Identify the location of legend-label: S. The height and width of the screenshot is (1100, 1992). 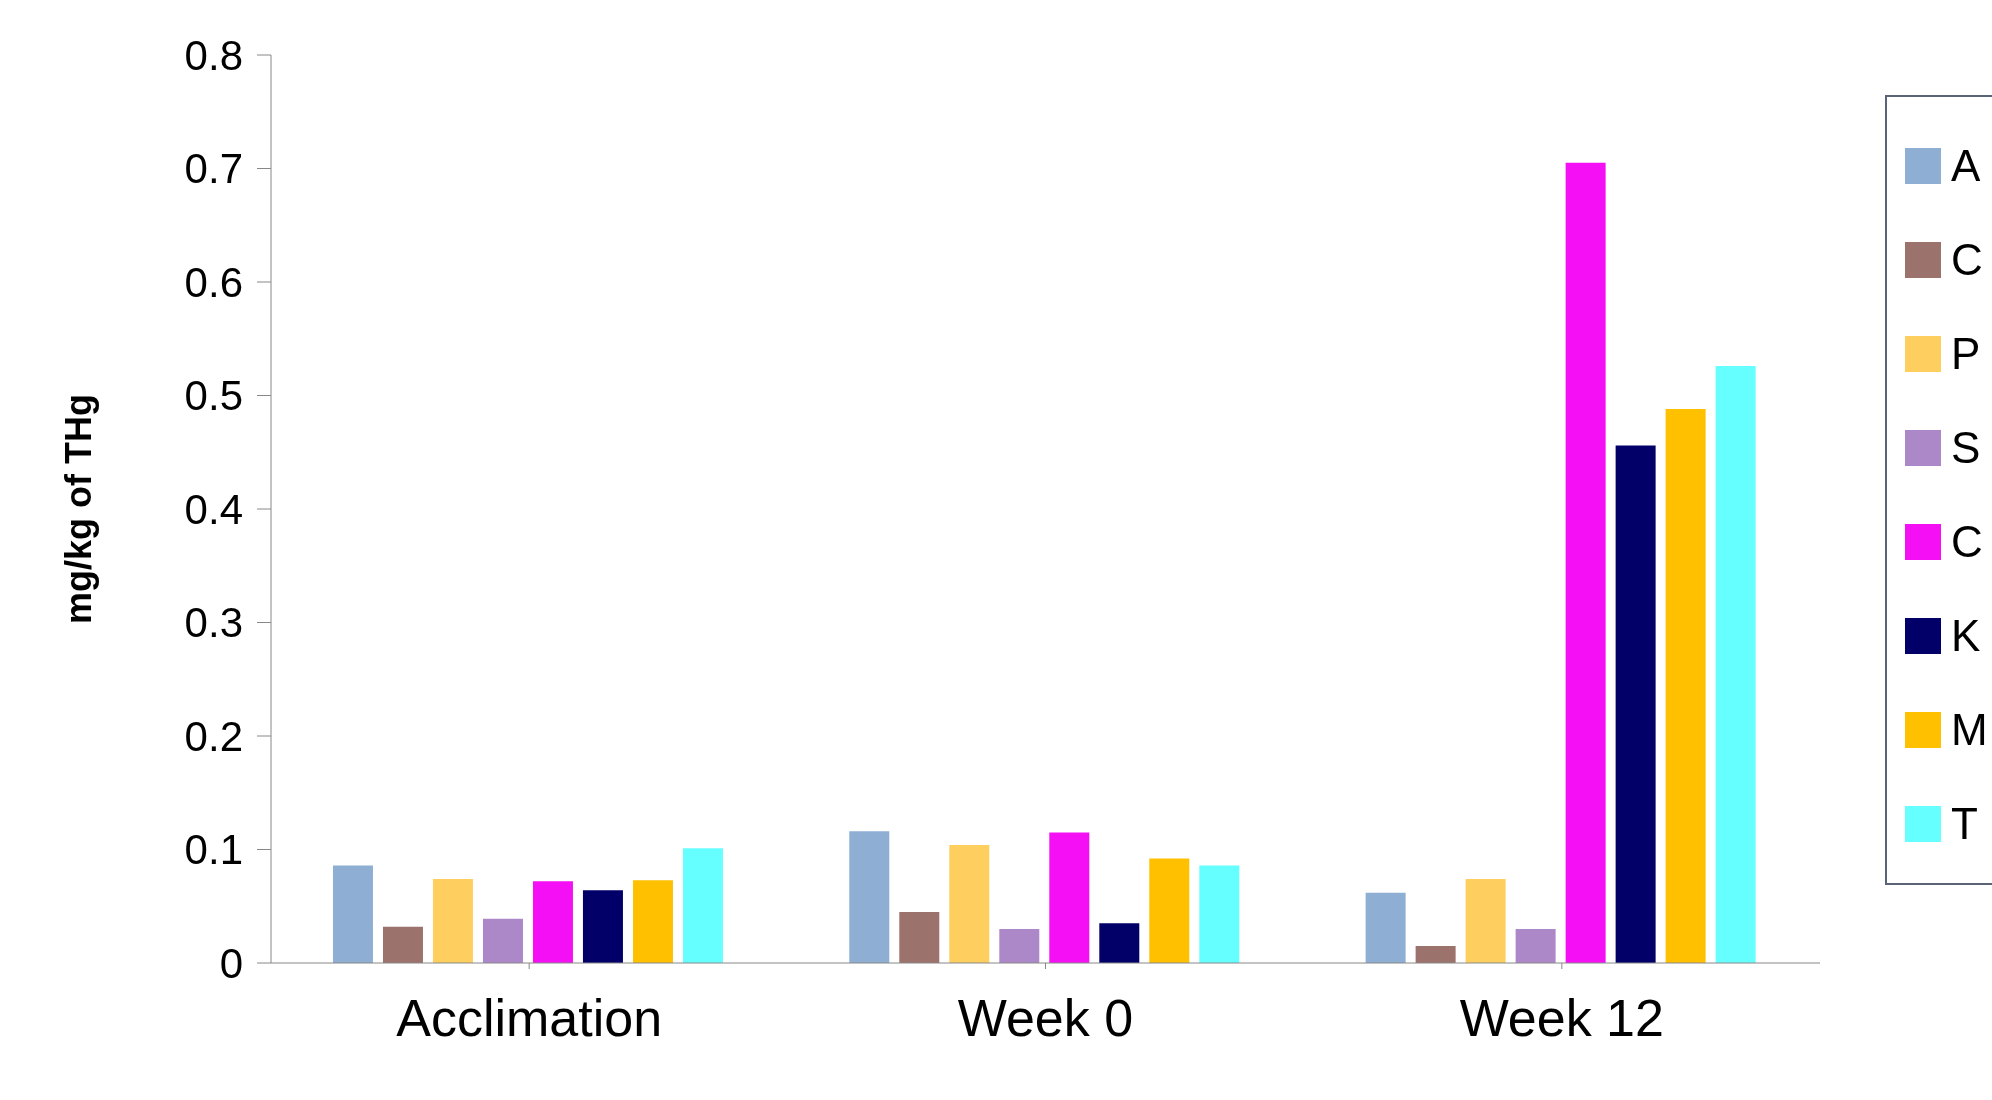
(1966, 448).